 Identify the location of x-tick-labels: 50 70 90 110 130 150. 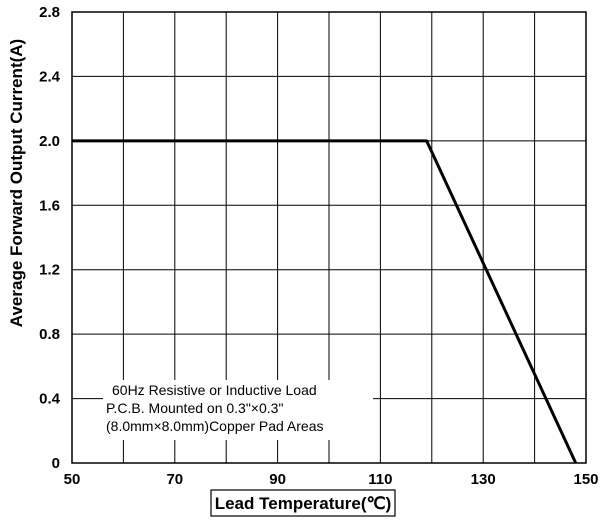
(331, 479).